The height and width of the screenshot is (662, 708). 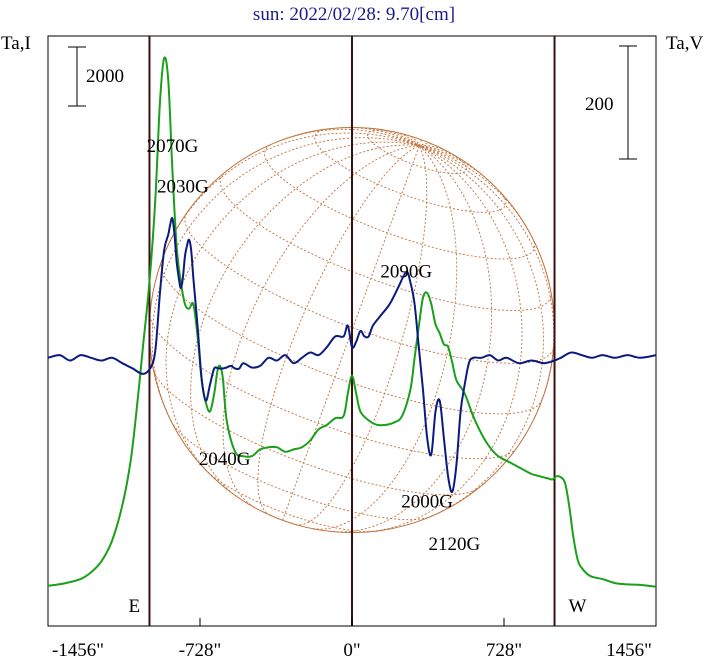 I want to click on annotation-label: 2030G, so click(x=183, y=186).